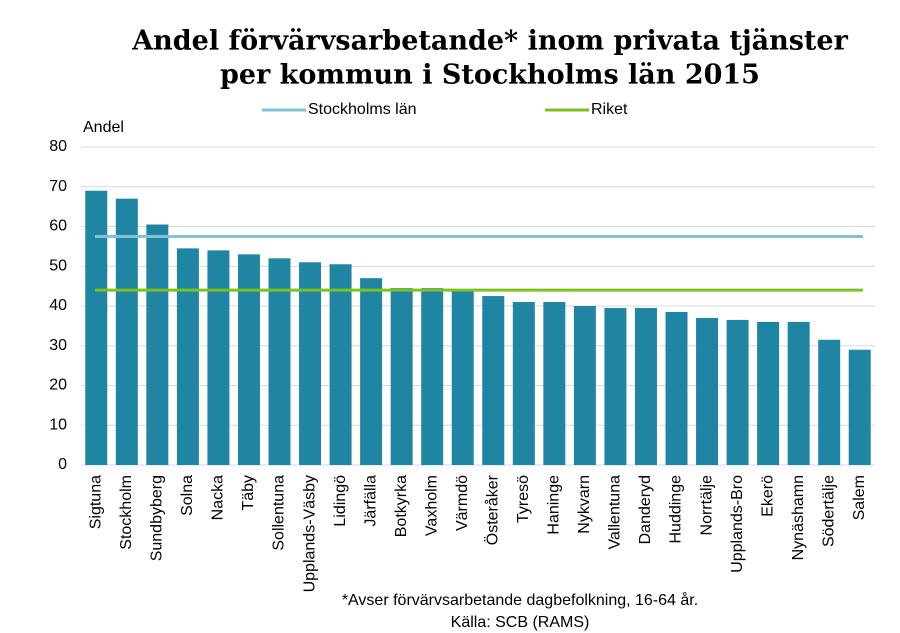 Image resolution: width=900 pixels, height=633 pixels. I want to click on legend-label: Riket, so click(609, 109).